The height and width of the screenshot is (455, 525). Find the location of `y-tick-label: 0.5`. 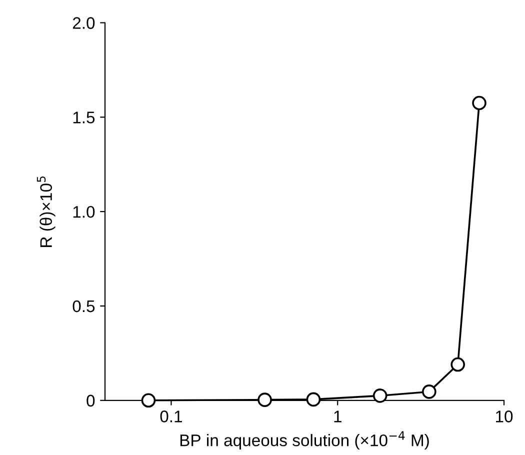

y-tick-label: 0.5 is located at coordinates (83, 306).